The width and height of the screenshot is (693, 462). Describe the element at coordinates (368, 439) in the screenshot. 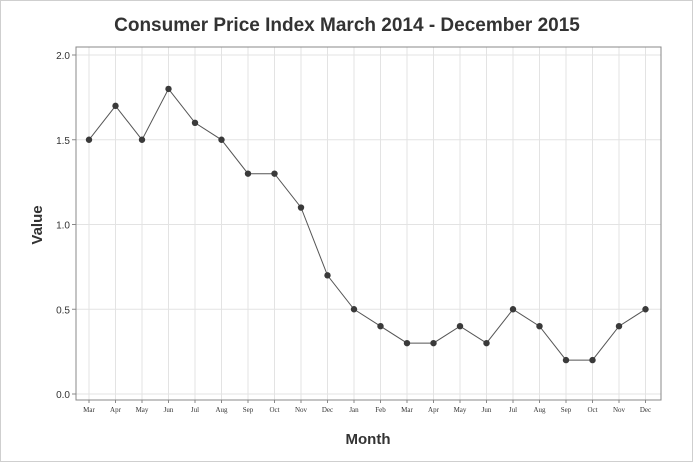

I see `x-axis-label: Month` at that location.